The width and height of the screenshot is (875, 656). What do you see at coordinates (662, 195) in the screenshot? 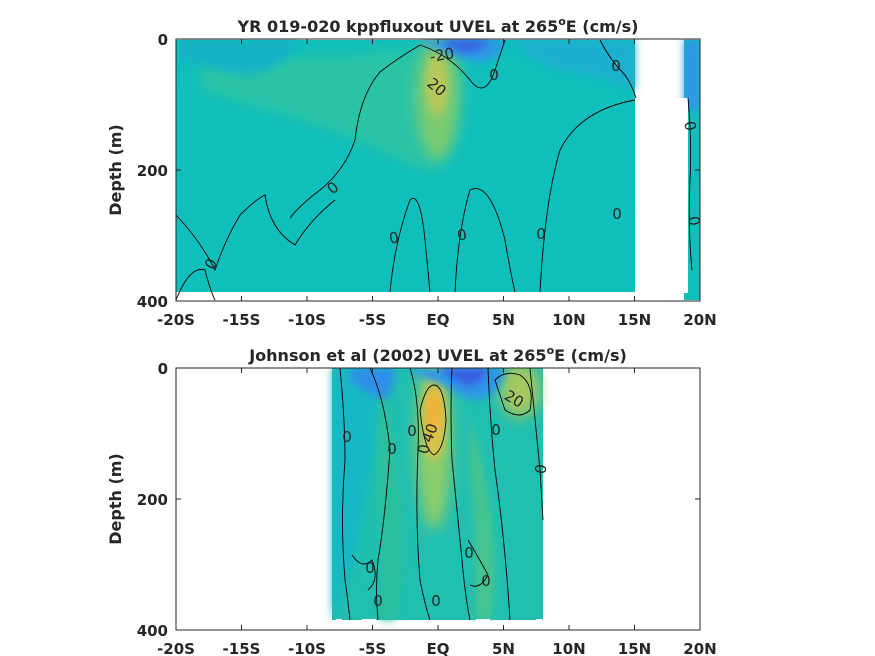
I see `top-missing-patch` at bounding box center [662, 195].